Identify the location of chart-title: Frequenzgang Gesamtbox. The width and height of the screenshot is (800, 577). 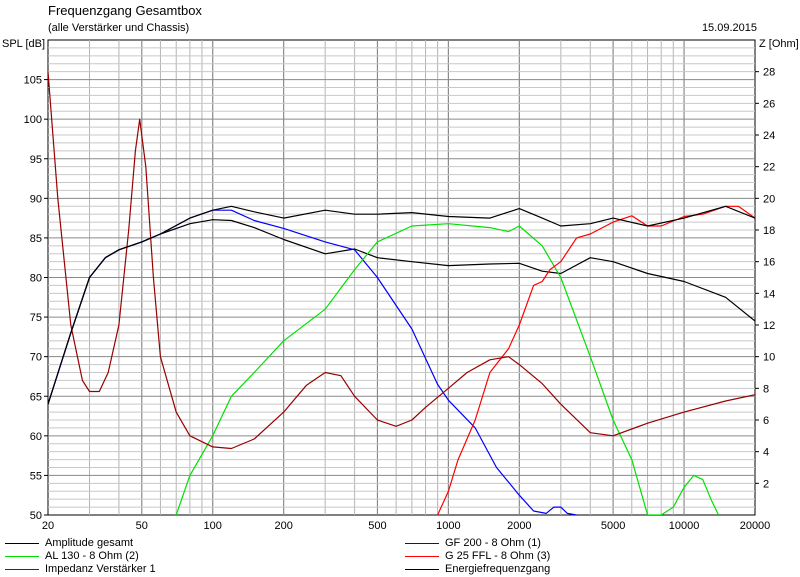
(125, 10).